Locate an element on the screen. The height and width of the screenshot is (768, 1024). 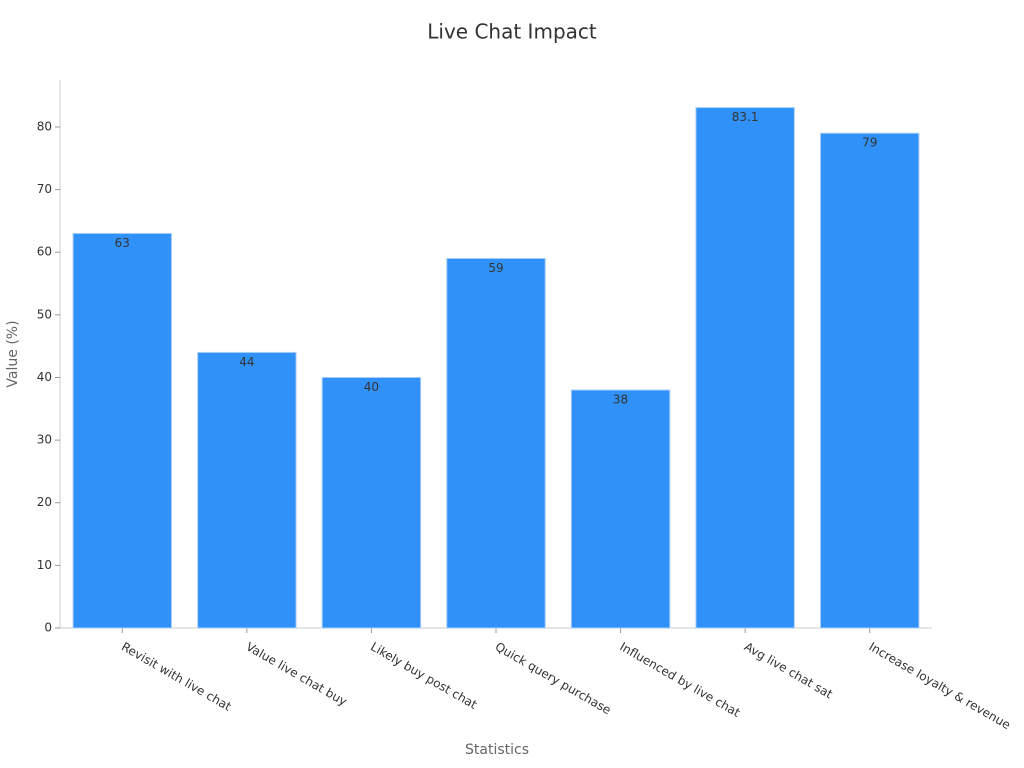
y-tick-label: 80 is located at coordinates (44, 126).